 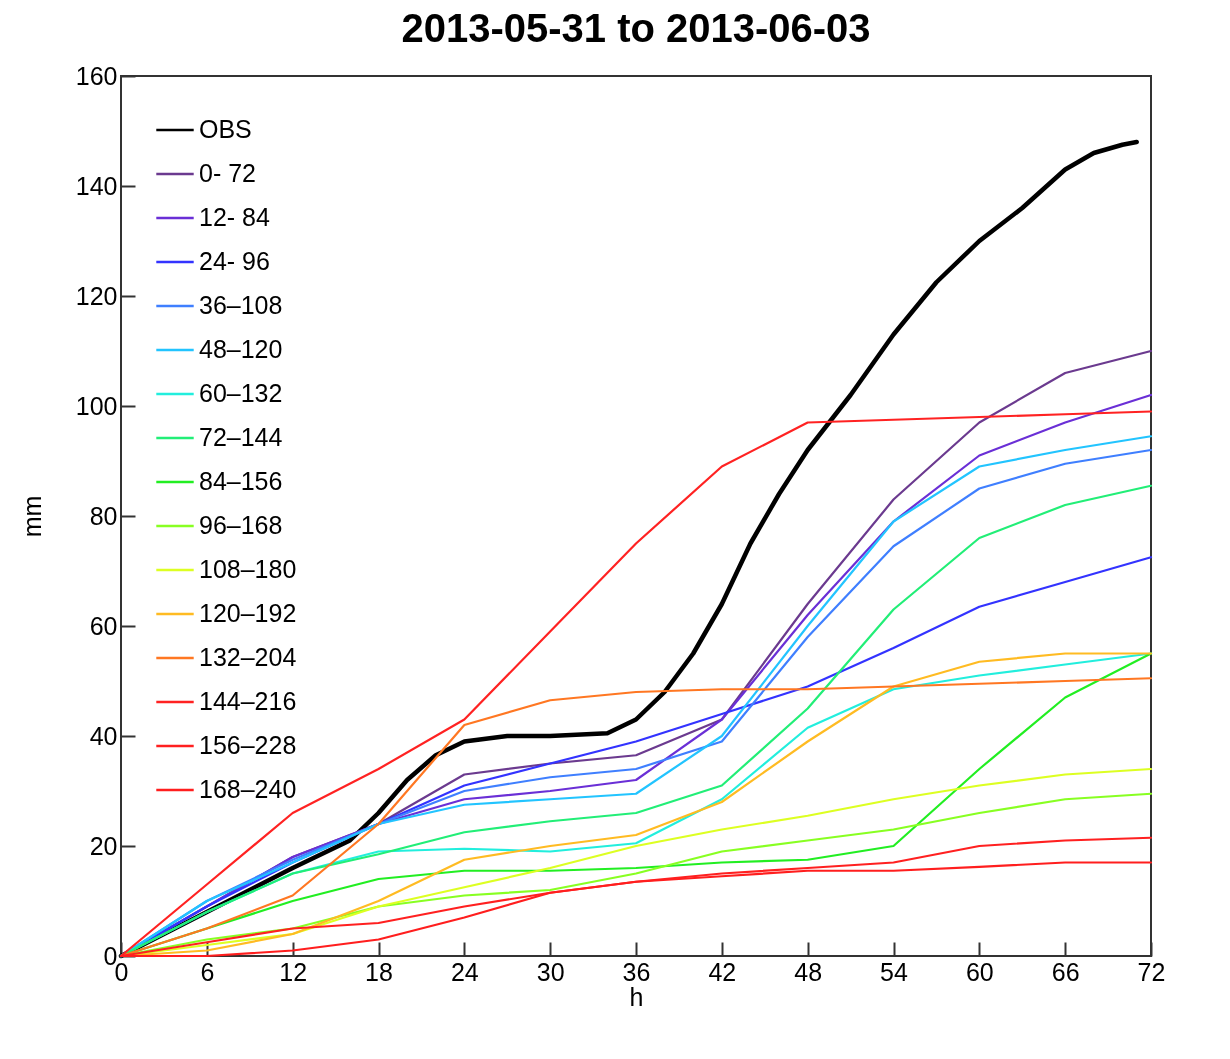 I want to click on legend-label: 36–108, so click(x=241, y=305).